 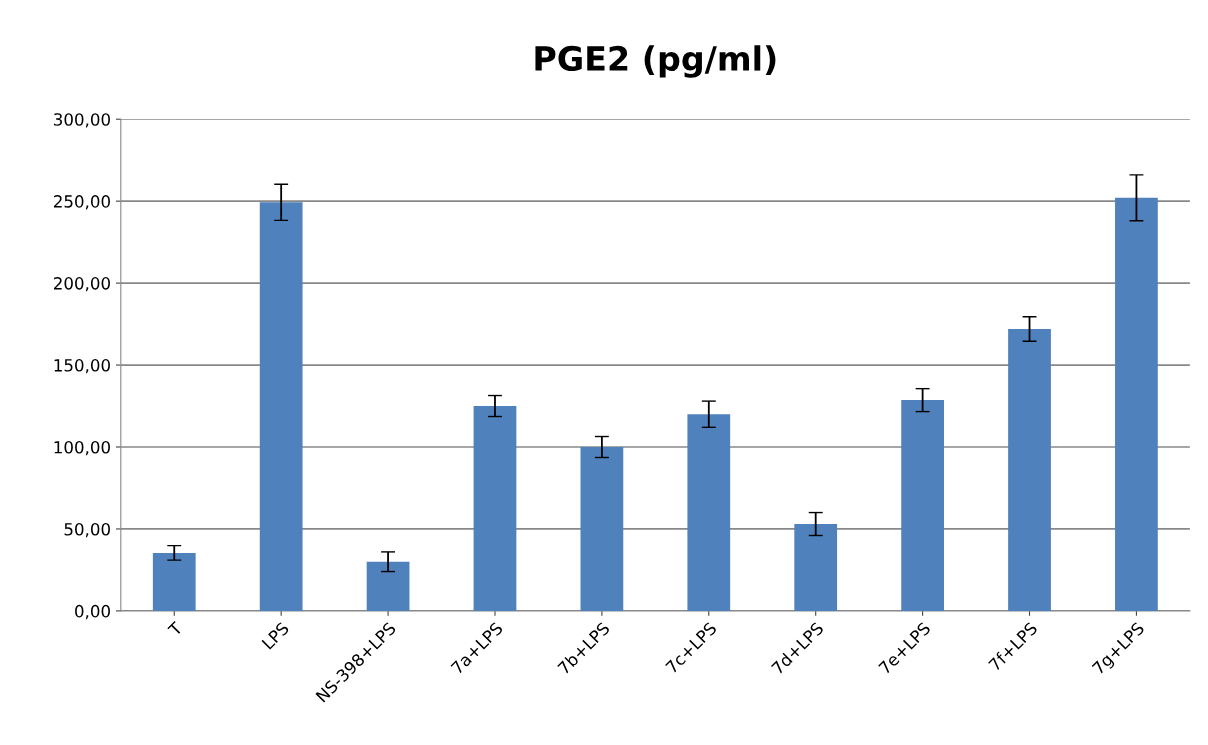 What do you see at coordinates (275, 635) in the screenshot?
I see `x-tick-label: LPS` at bounding box center [275, 635].